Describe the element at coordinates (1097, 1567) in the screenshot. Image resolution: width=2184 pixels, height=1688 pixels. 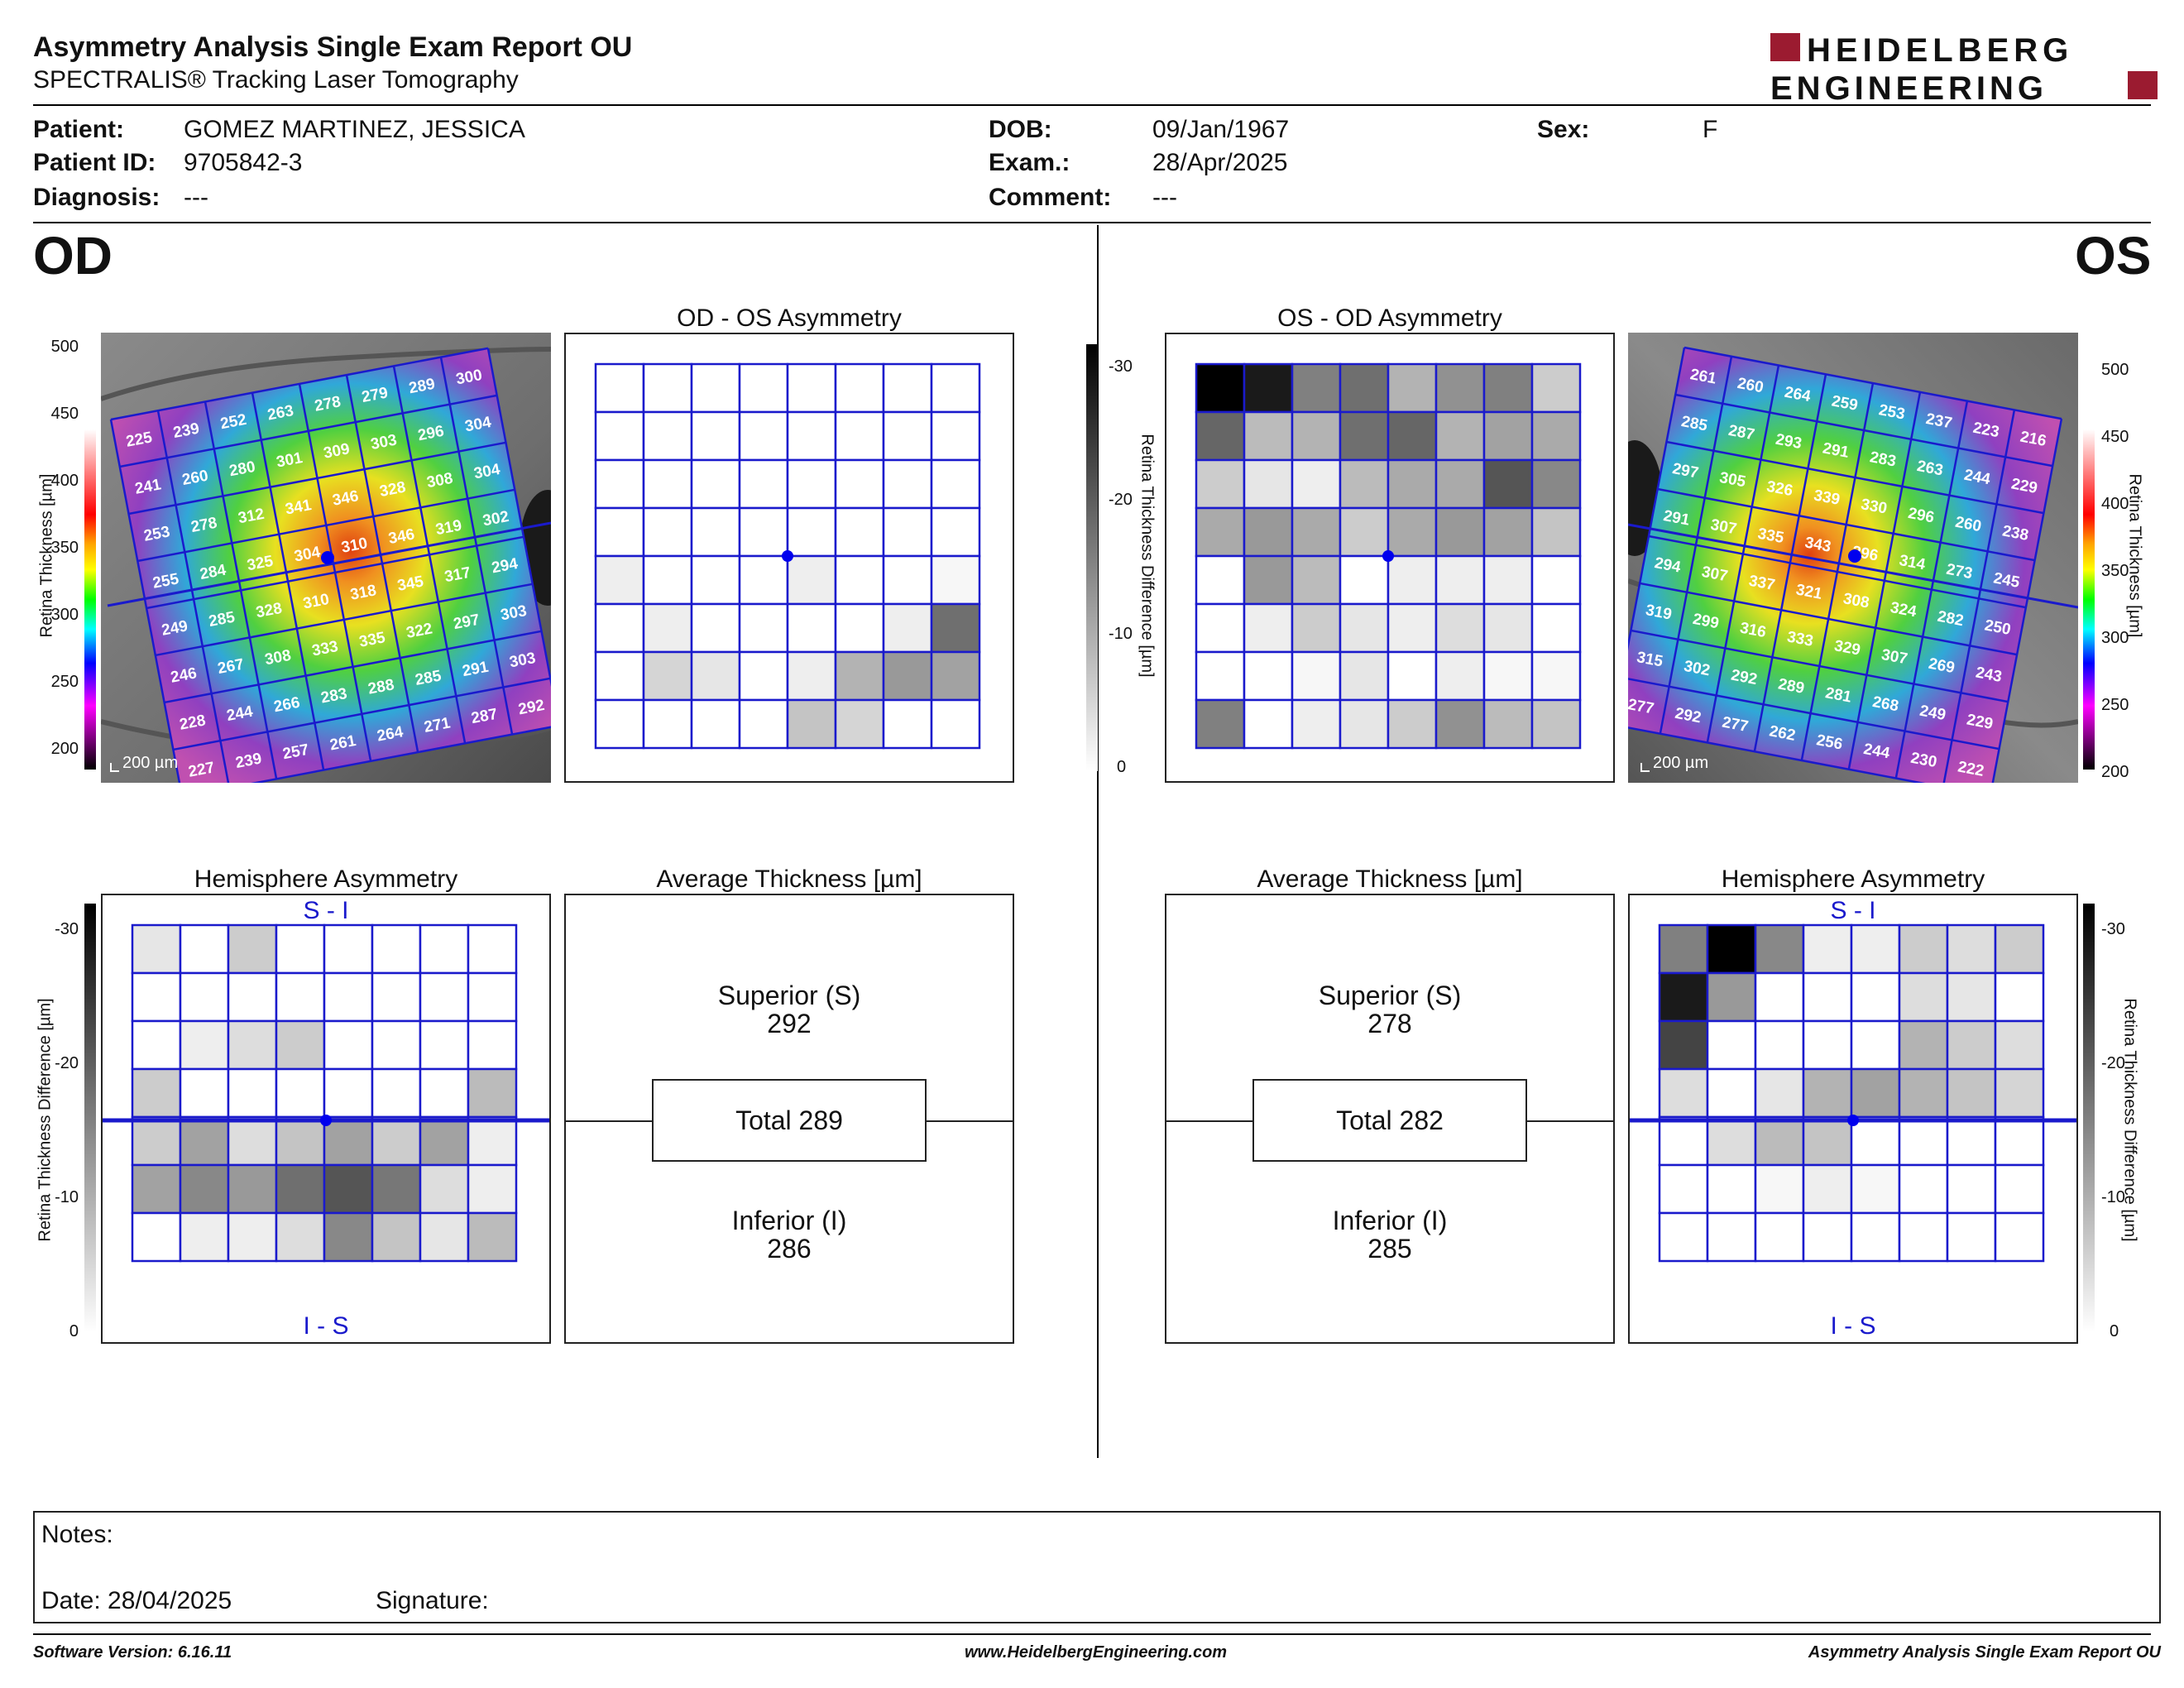
I see `notes-box: Notes: Date: 28/04/2025 Signature:` at that location.